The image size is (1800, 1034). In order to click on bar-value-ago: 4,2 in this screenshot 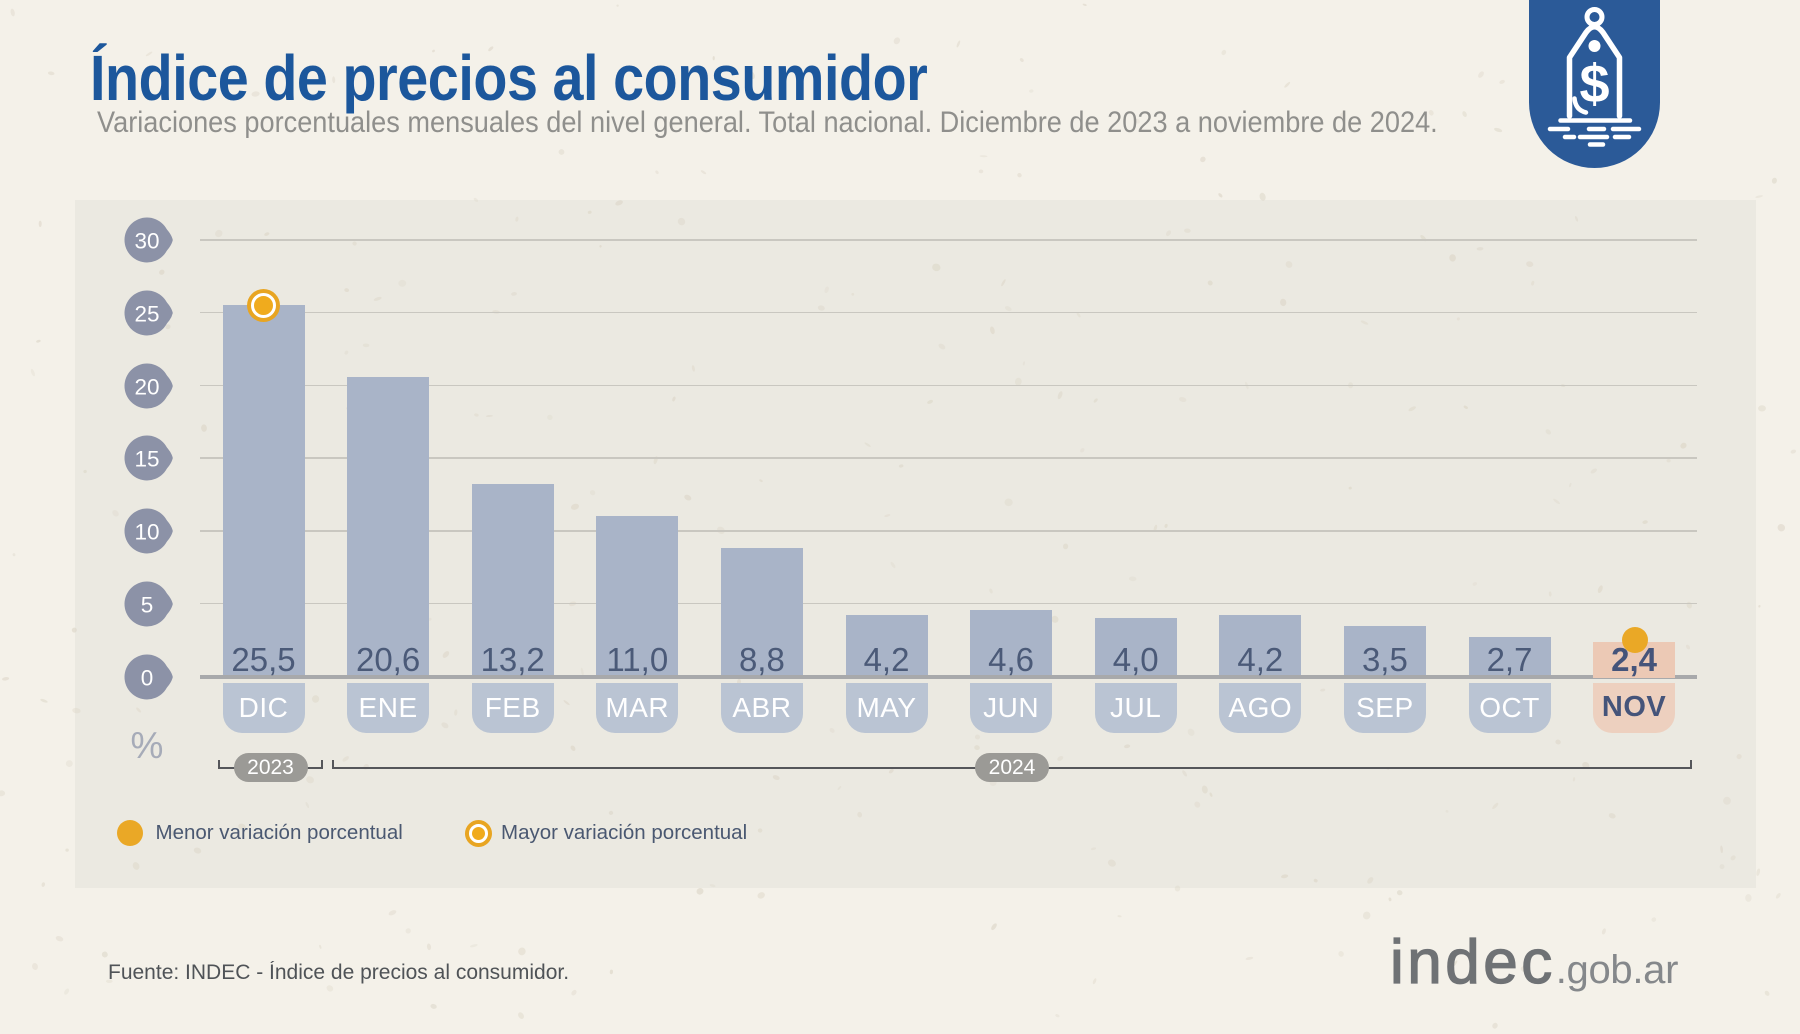, I will do `click(1260, 659)`.